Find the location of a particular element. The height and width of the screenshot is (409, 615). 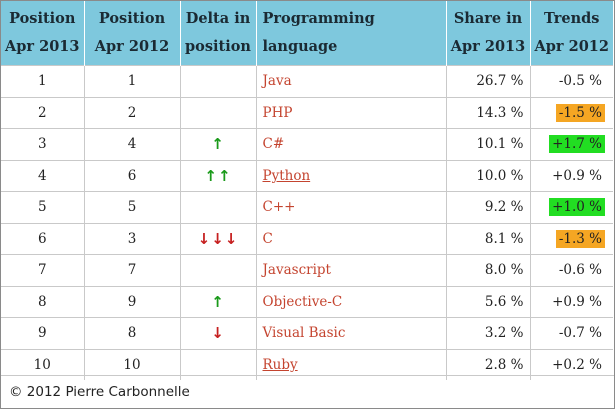

position-2013-cell: 4 is located at coordinates (43, 175).